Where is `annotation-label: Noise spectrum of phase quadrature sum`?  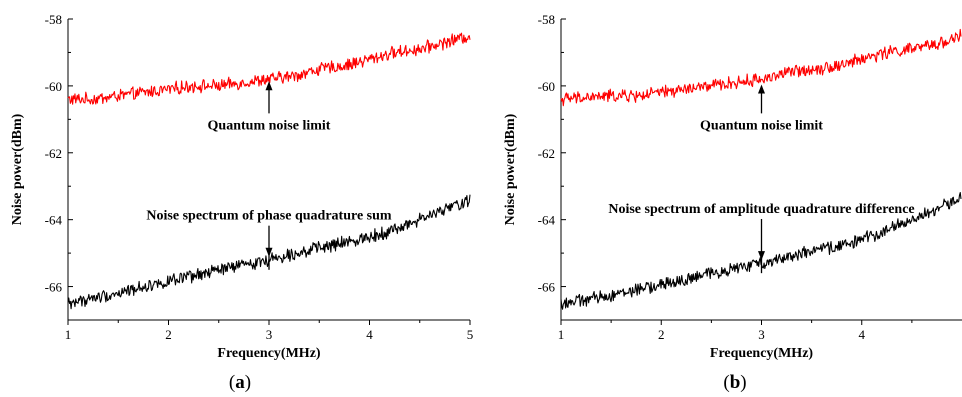 annotation-label: Noise spectrum of phase quadrature sum is located at coordinates (268, 216).